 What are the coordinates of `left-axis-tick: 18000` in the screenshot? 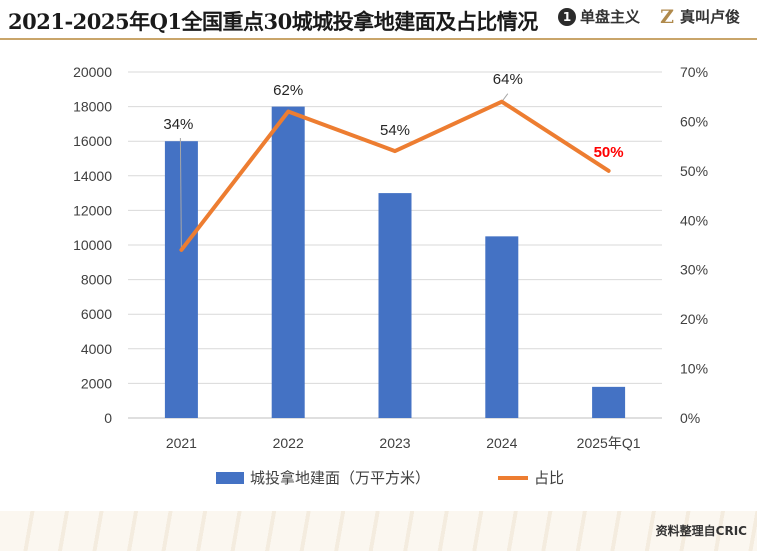 It's located at (92, 107).